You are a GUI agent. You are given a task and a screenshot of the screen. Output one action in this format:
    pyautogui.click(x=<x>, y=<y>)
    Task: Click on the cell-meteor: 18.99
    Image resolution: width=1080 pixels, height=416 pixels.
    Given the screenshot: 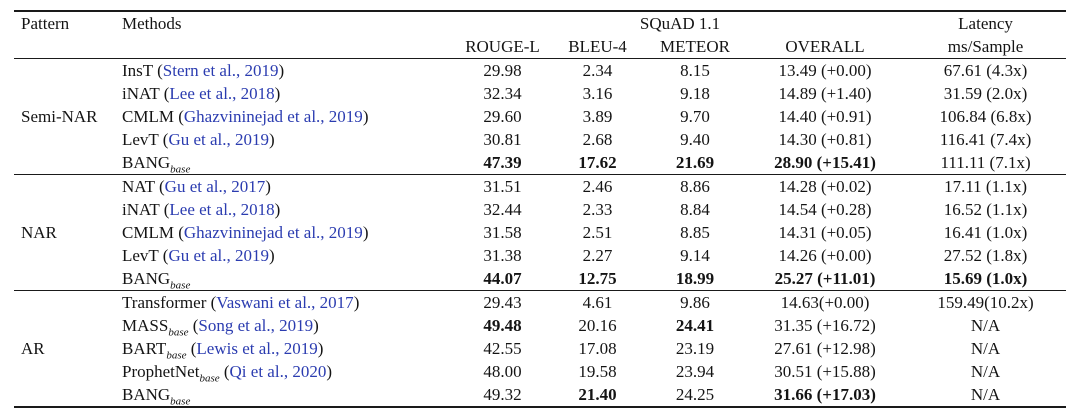 What is the action you would take?
    pyautogui.click(x=695, y=278)
    